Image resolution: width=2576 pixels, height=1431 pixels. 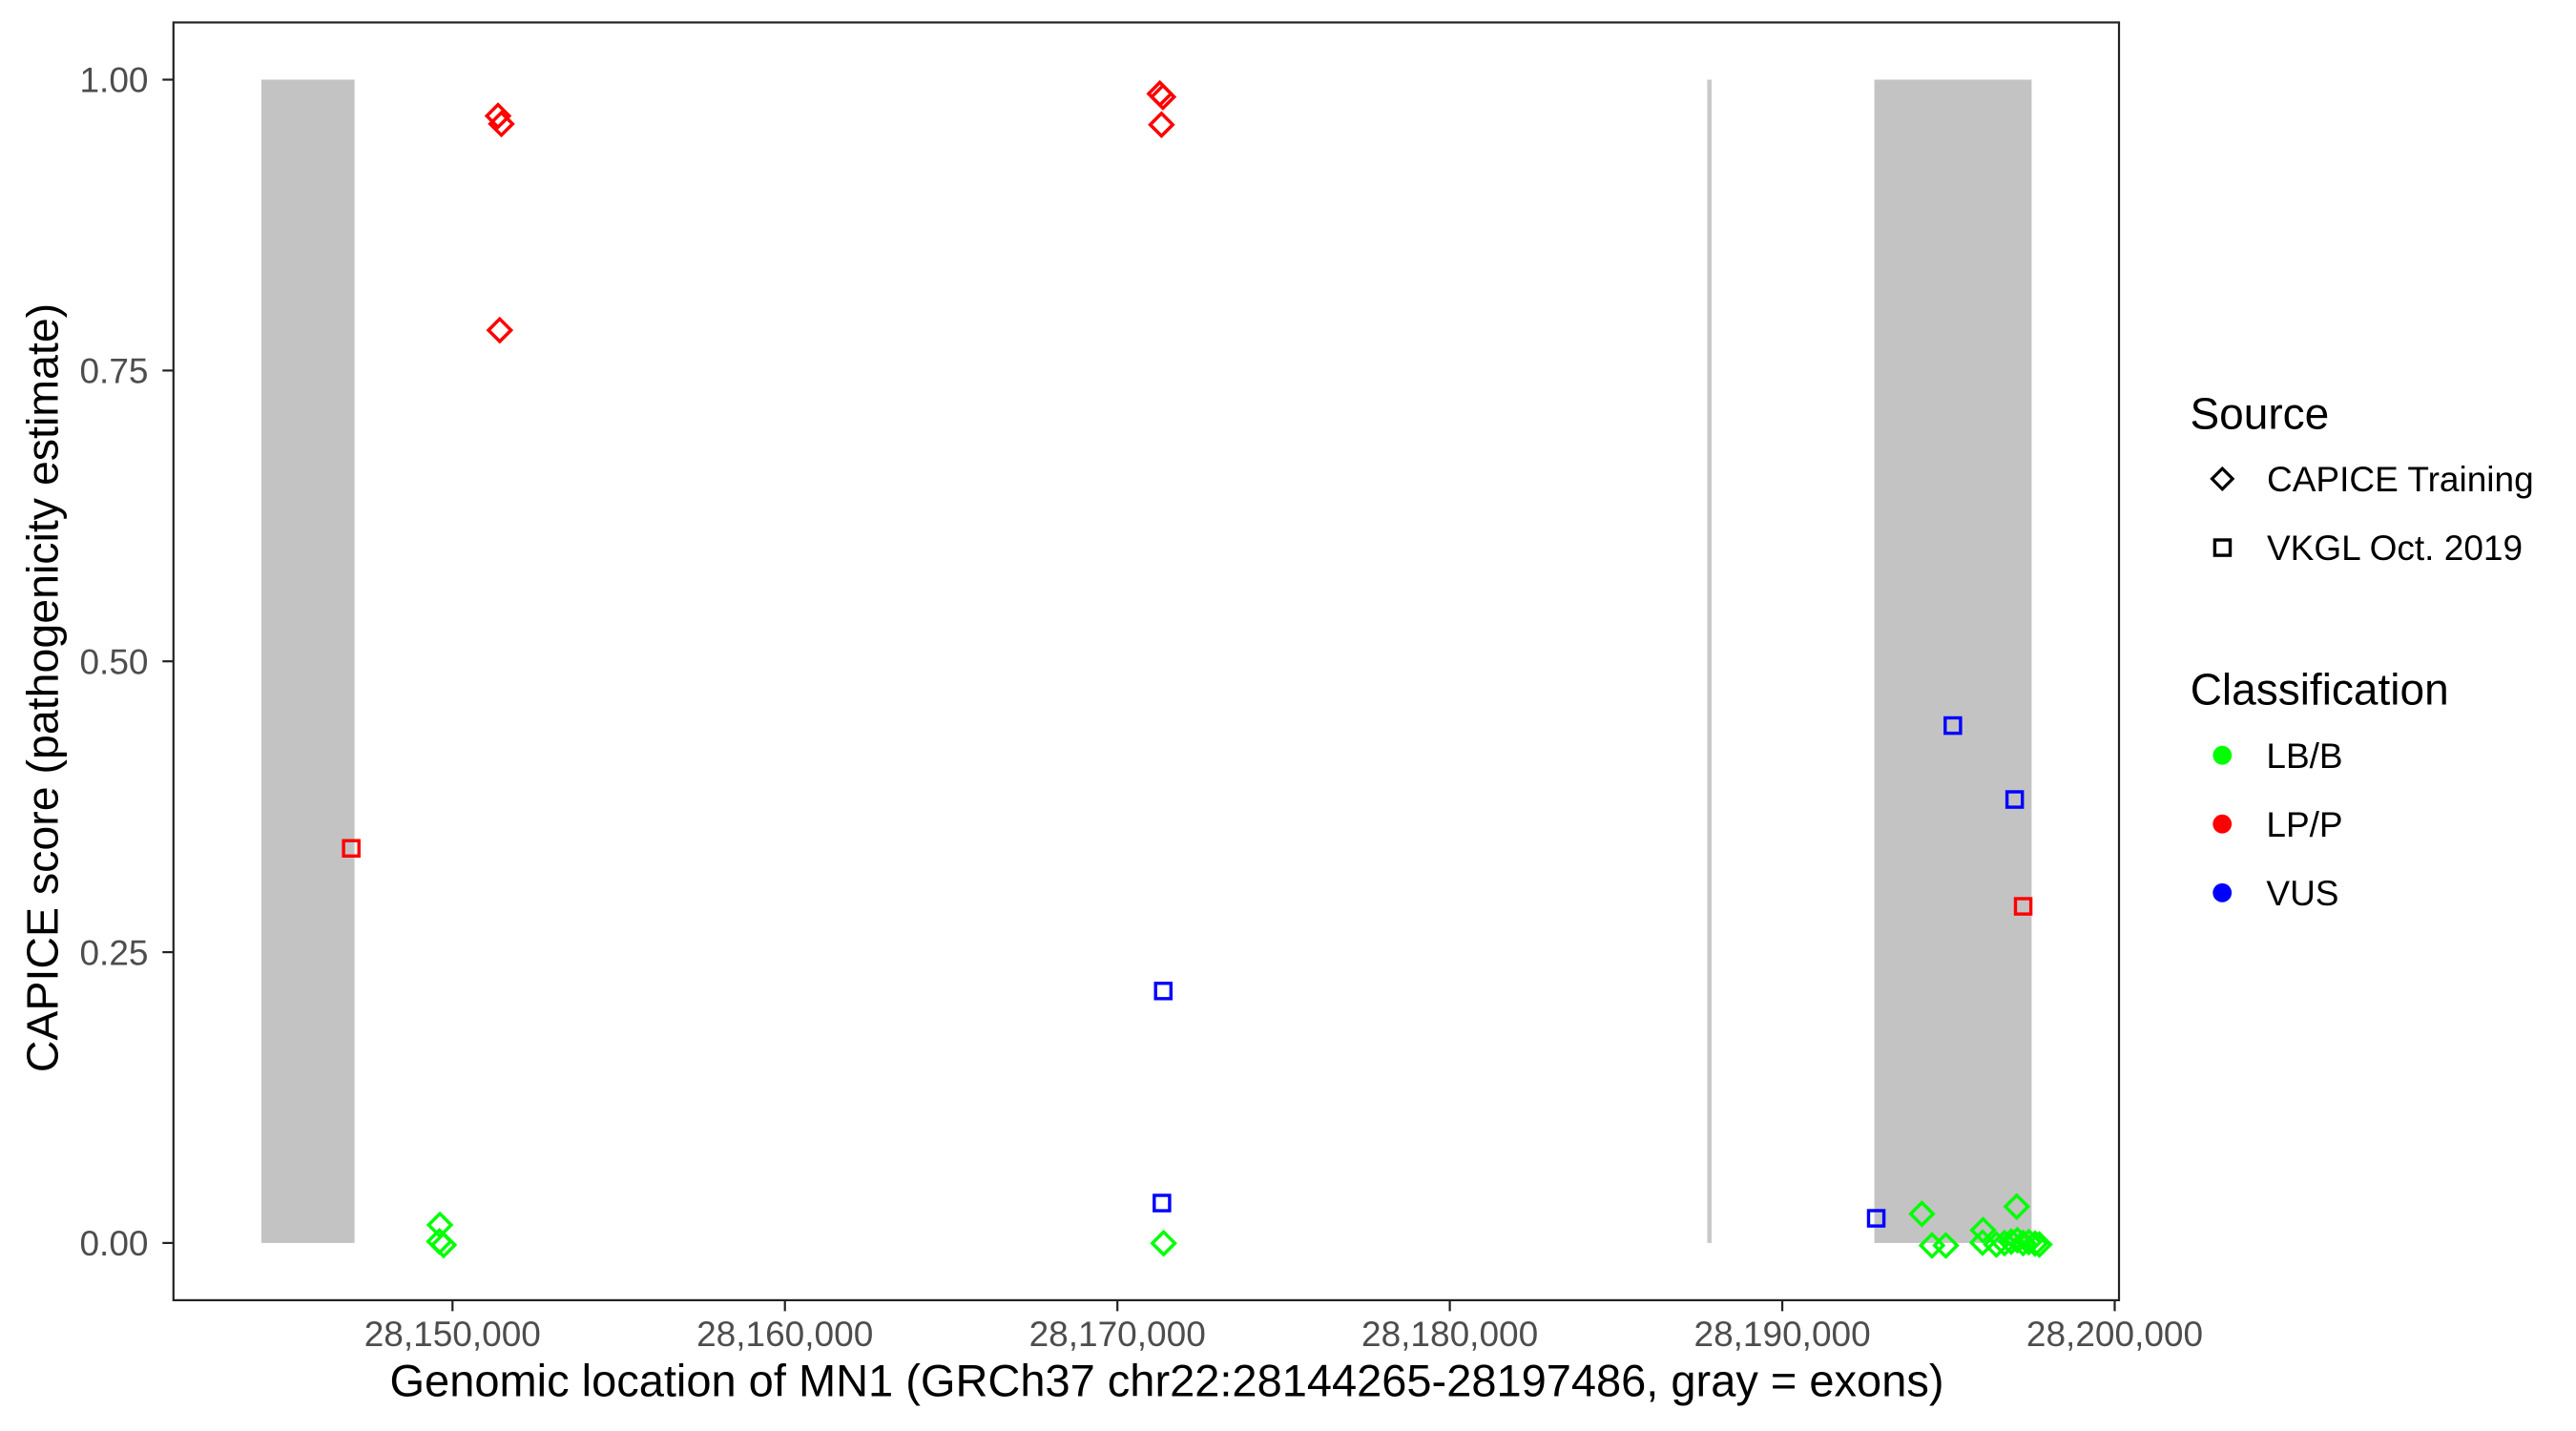 I want to click on svg-text: 28,200,000, so click(x=2114, y=1334).